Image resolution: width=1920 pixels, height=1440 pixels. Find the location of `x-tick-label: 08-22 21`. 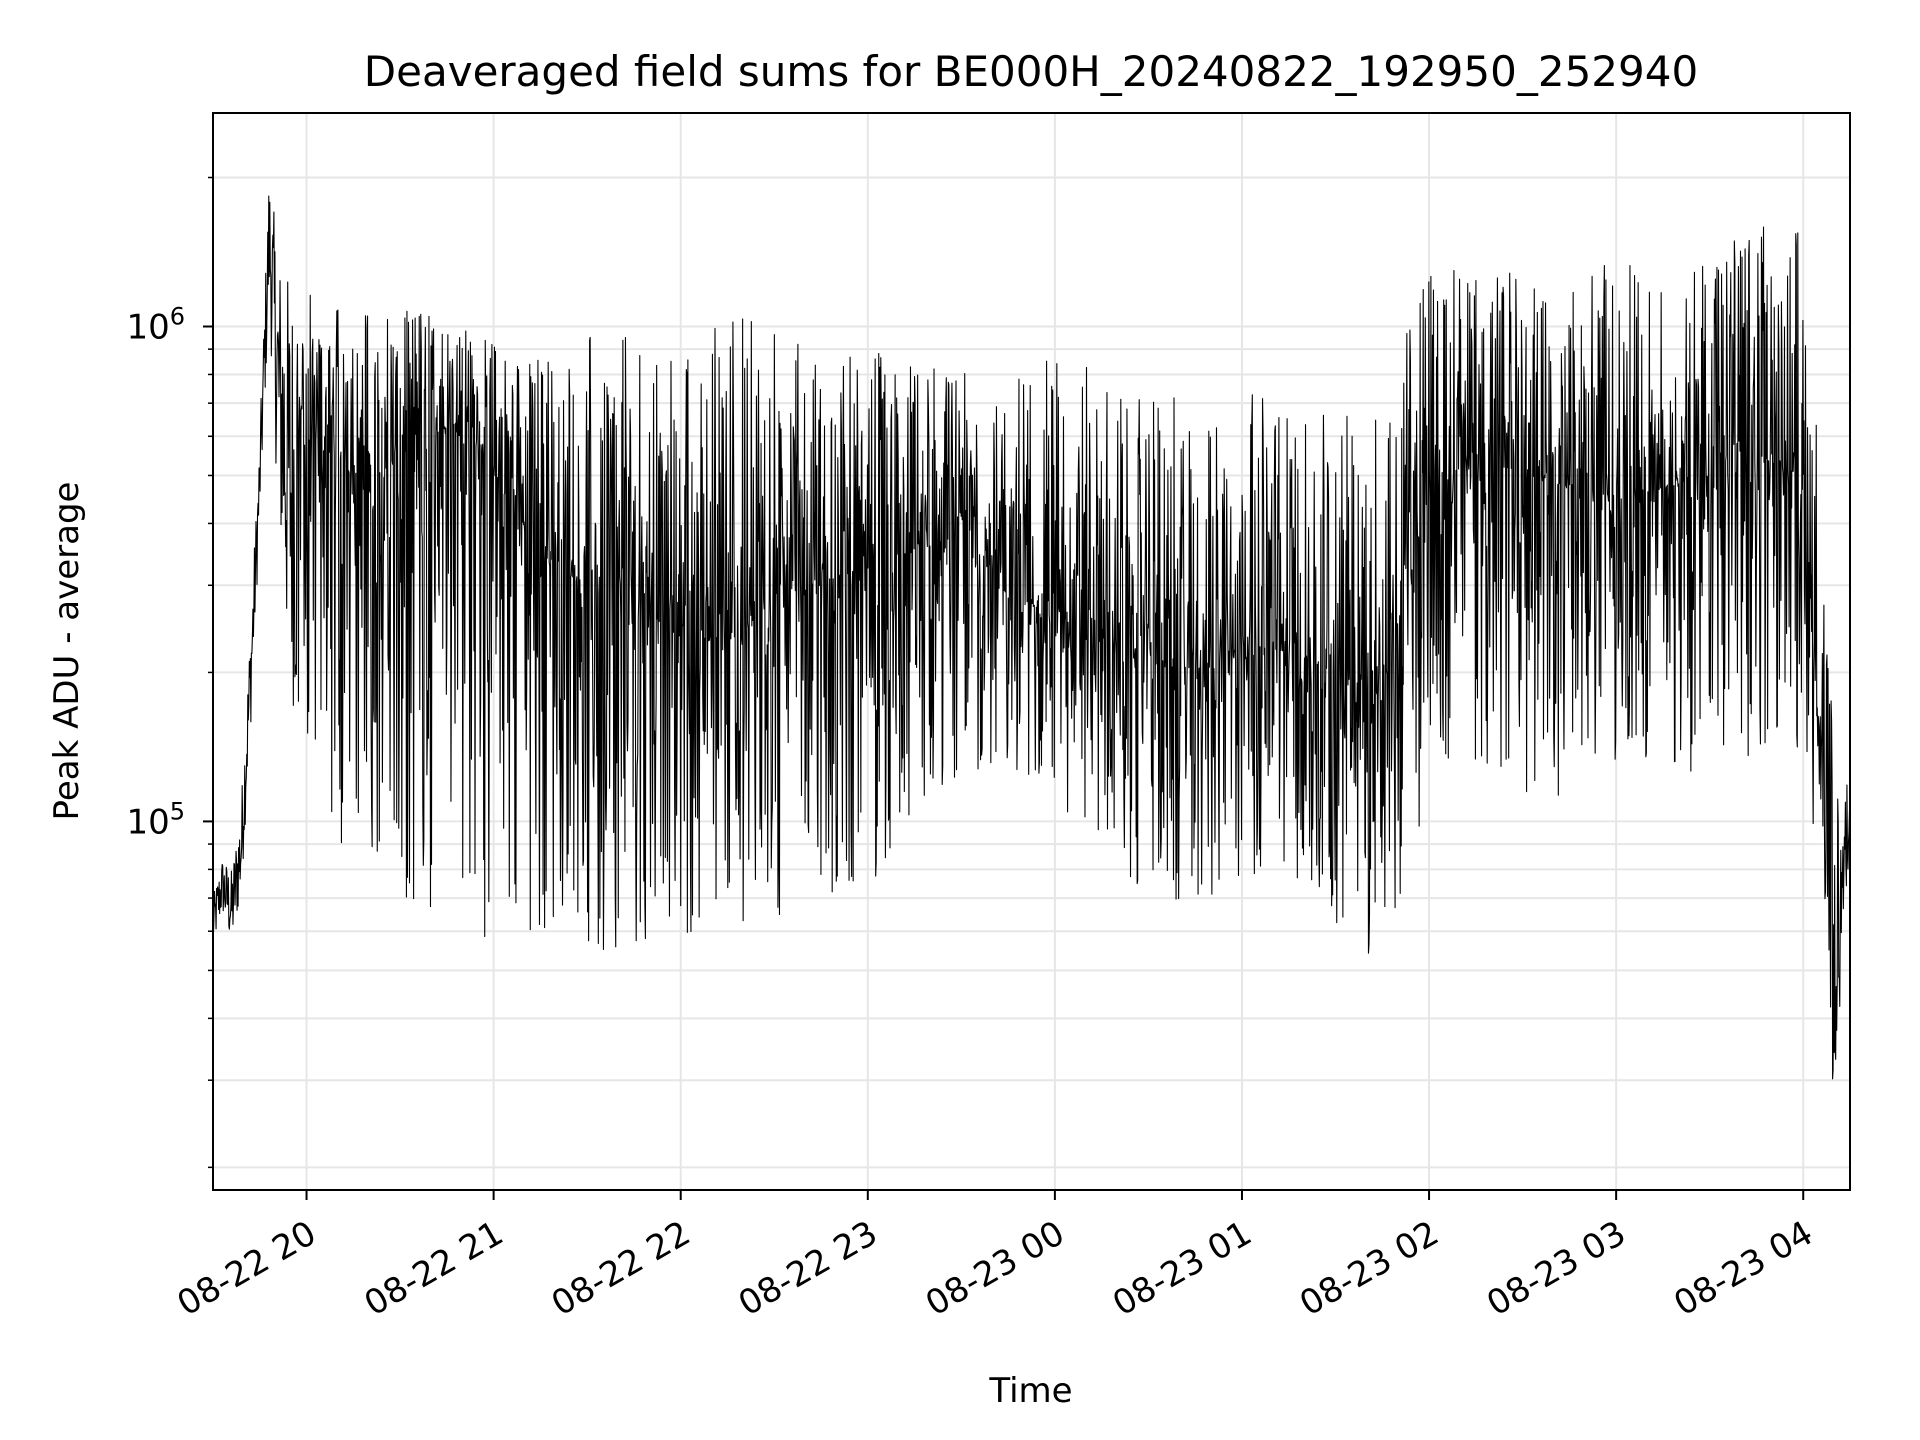

x-tick-label: 08-22 21 is located at coordinates (434, 1268).